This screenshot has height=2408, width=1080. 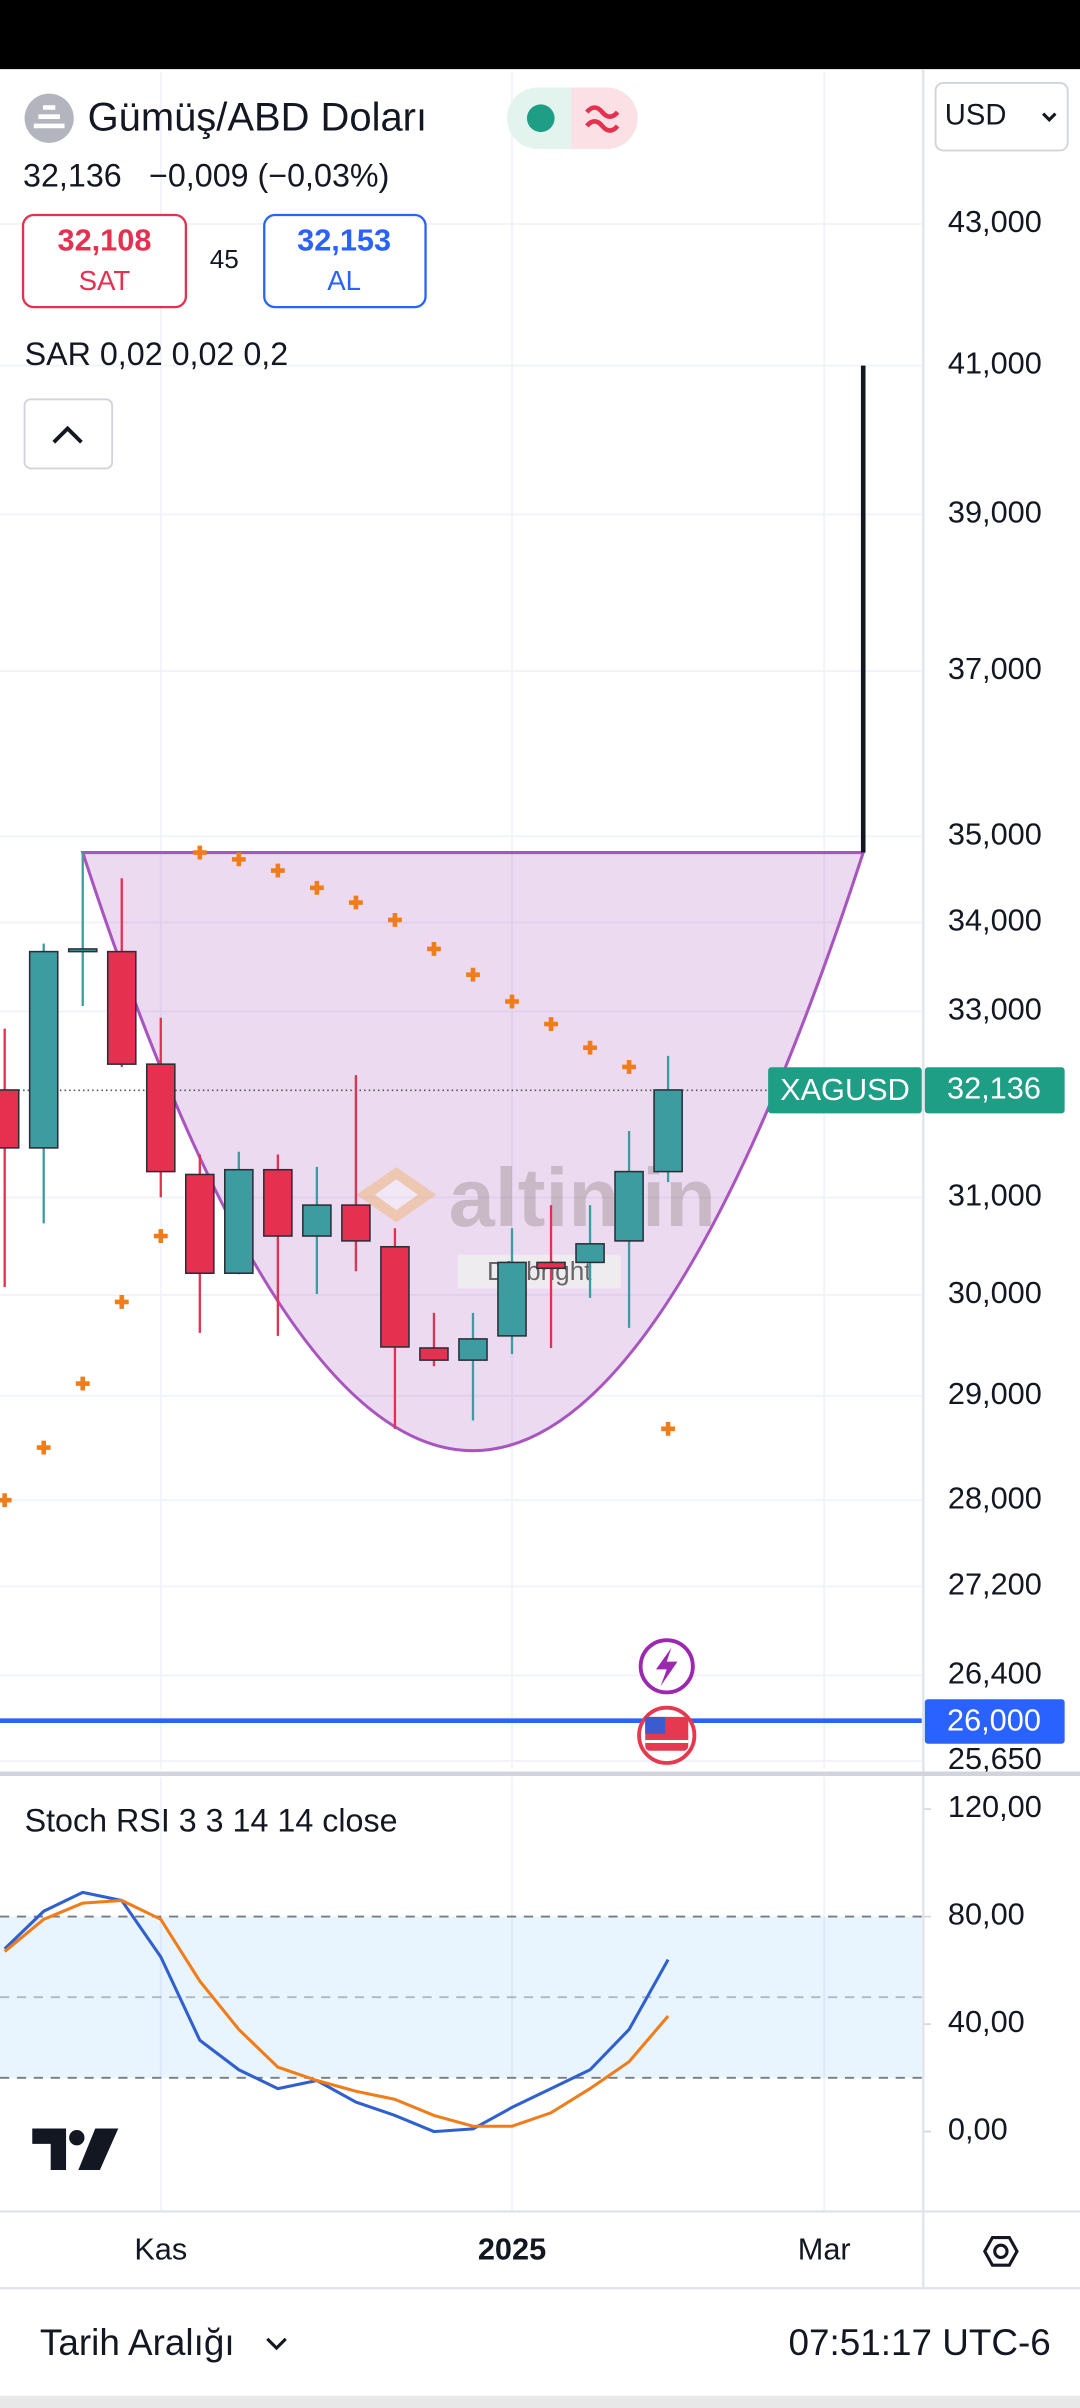 What do you see at coordinates (995, 221) in the screenshot?
I see `y-tick-label: 43,000` at bounding box center [995, 221].